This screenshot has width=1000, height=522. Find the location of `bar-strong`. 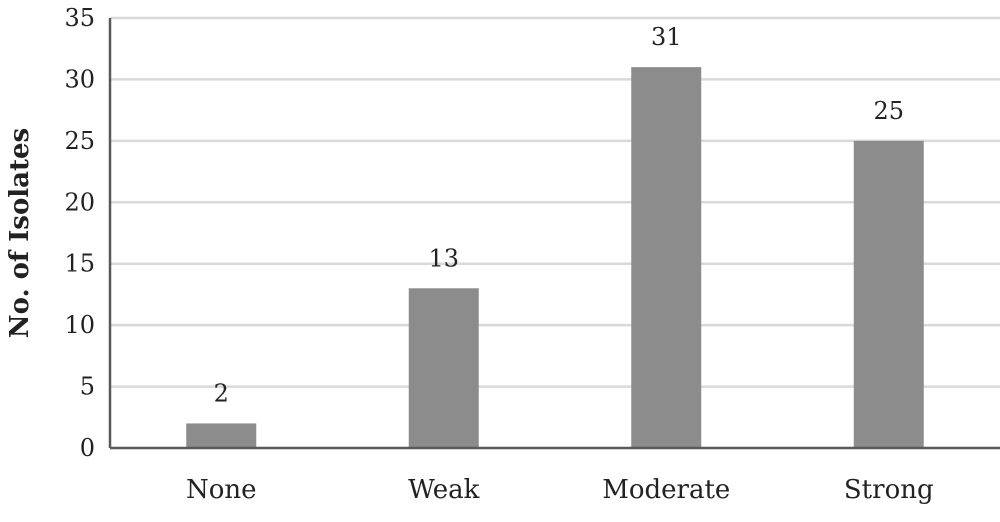

bar-strong is located at coordinates (888, 294).